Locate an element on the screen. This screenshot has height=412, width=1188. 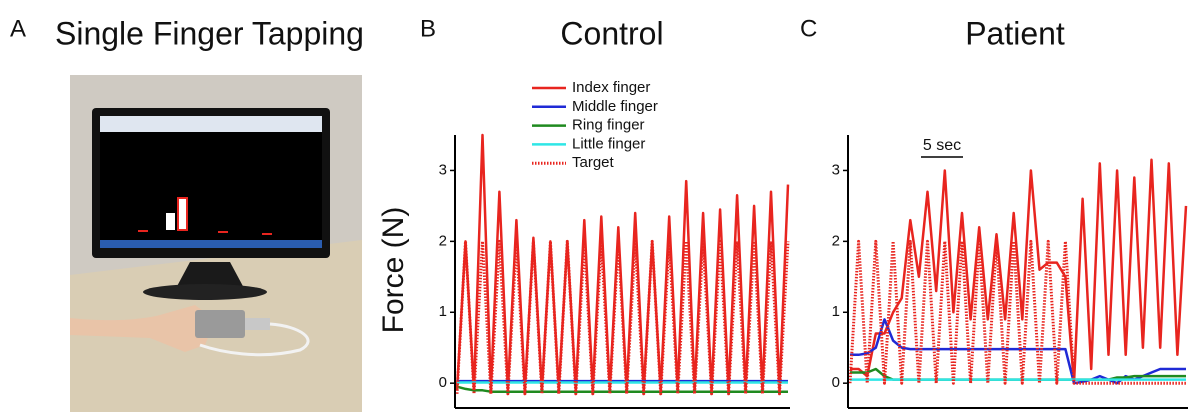
legend-label: Ring finger is located at coordinates (608, 125).